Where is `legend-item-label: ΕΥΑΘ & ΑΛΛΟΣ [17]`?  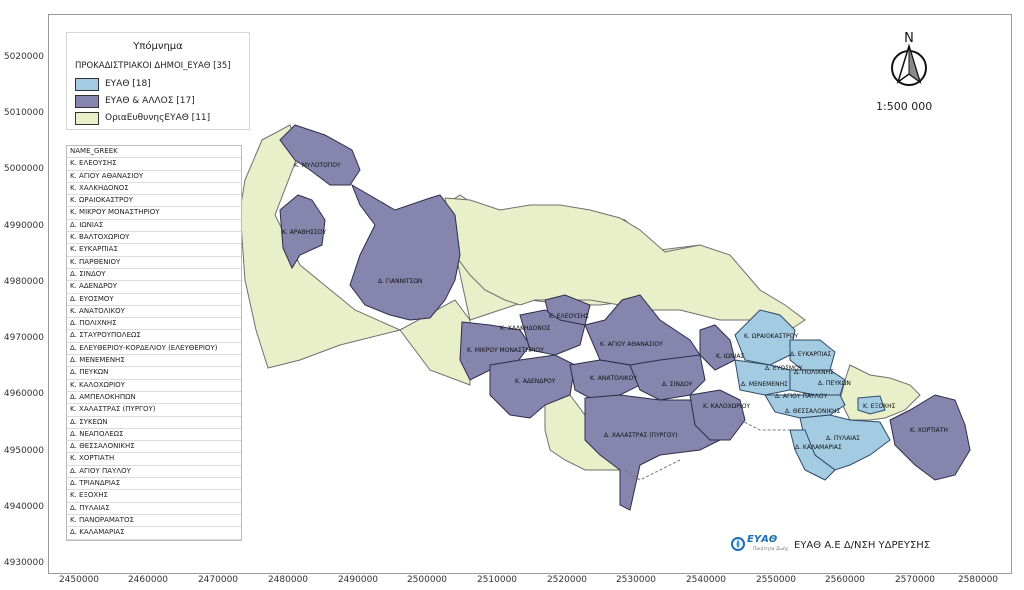 legend-item-label: ΕΥΑΘ & ΑΛΛΟΣ [17] is located at coordinates (150, 101).